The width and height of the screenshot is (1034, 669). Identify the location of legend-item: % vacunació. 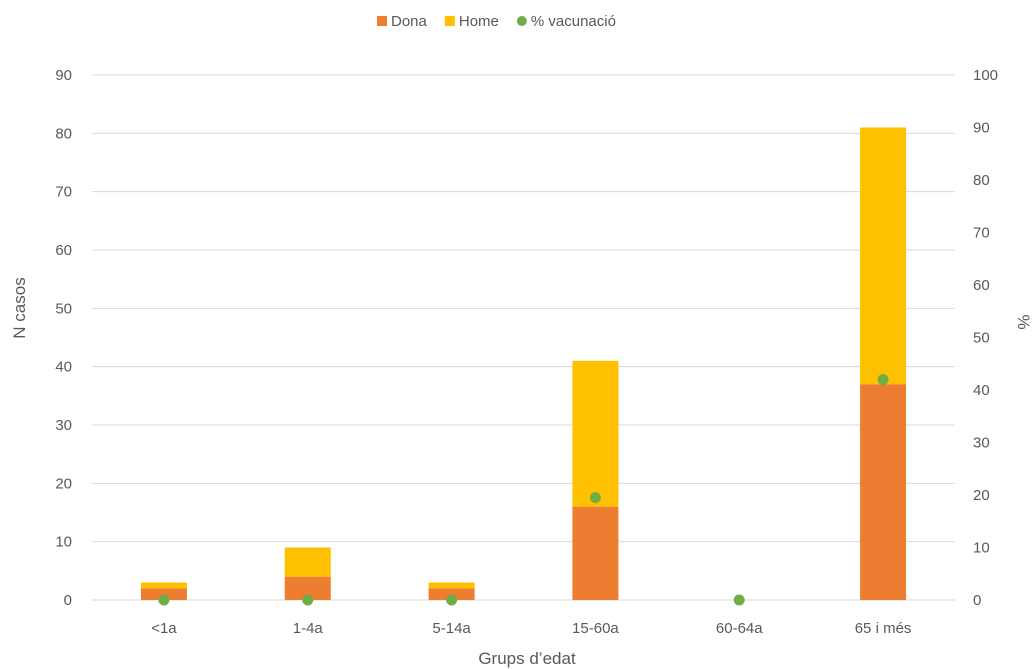
(566, 21).